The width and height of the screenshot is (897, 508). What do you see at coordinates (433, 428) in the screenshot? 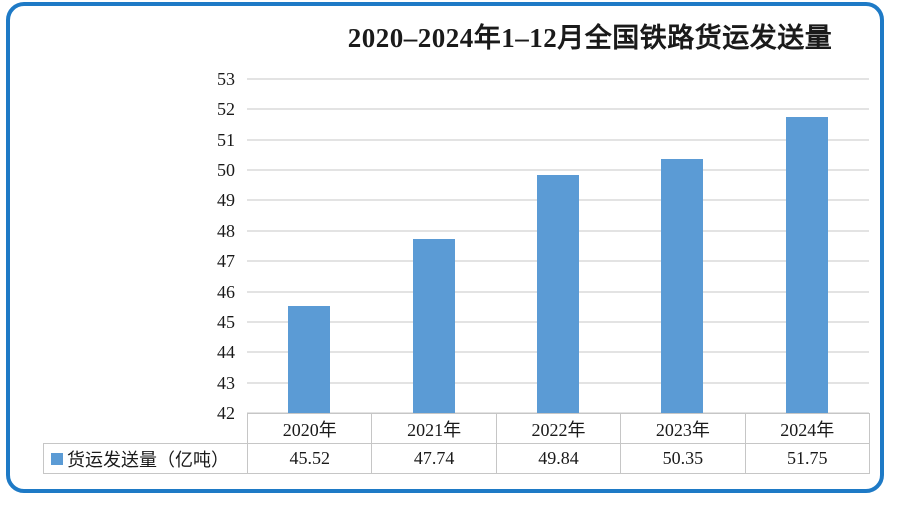
I see `category-cell-1: 2021年` at bounding box center [433, 428].